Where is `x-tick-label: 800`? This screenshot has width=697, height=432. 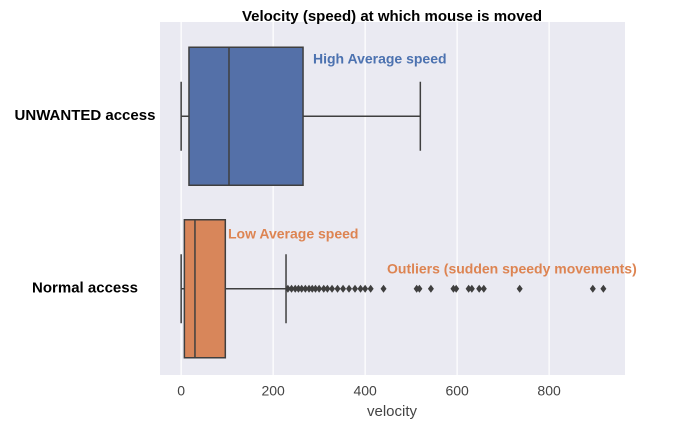 x-tick-label: 800 is located at coordinates (549, 391).